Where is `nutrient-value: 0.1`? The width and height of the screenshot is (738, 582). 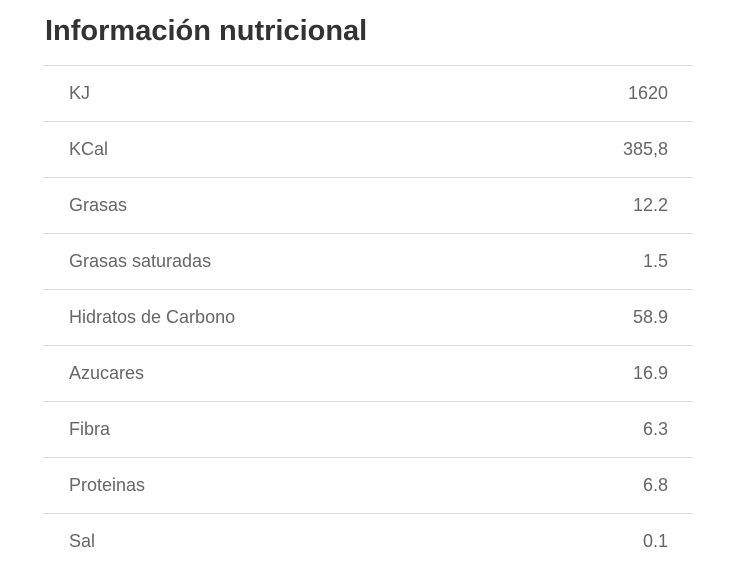
nutrient-value: 0.1 is located at coordinates (655, 541).